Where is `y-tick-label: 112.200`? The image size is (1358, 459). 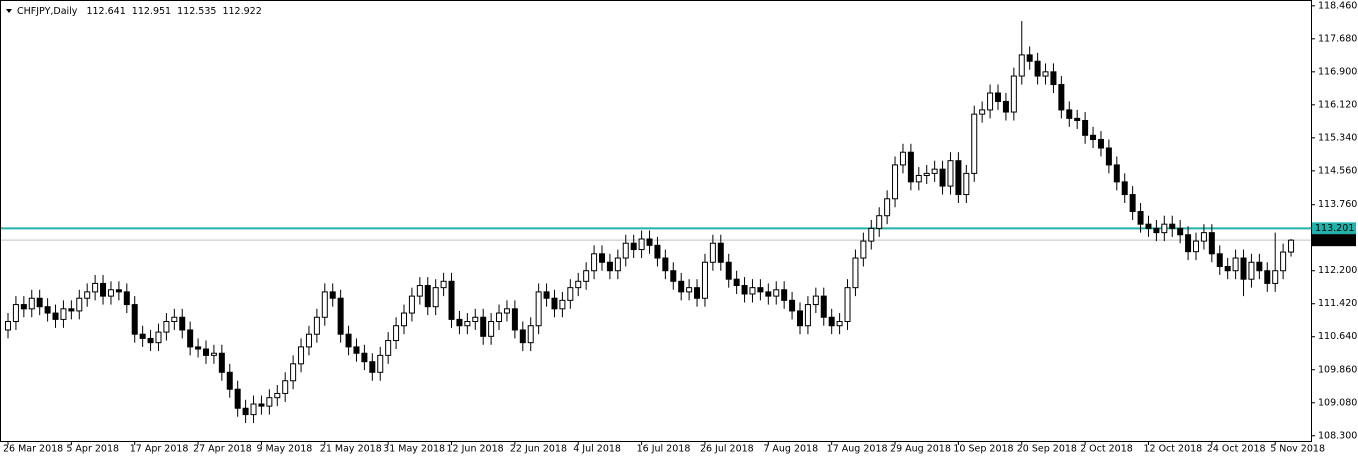 y-tick-label: 112.200 is located at coordinates (1337, 270).